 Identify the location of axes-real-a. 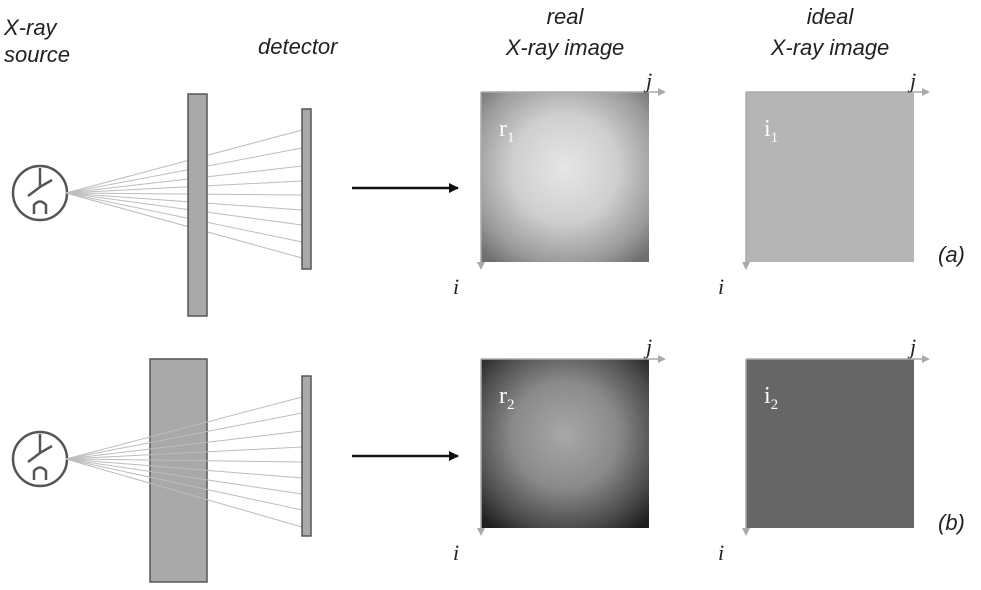
(571, 179).